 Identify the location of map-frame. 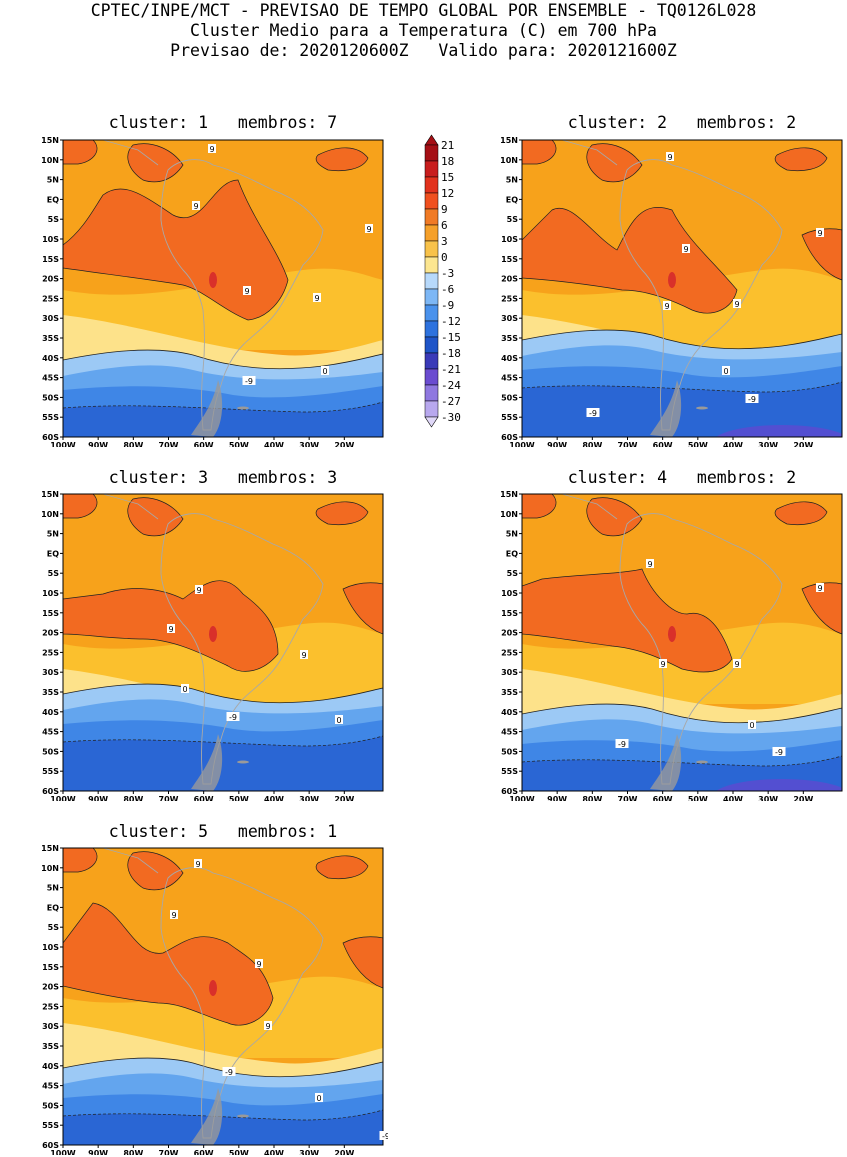
(223, 996).